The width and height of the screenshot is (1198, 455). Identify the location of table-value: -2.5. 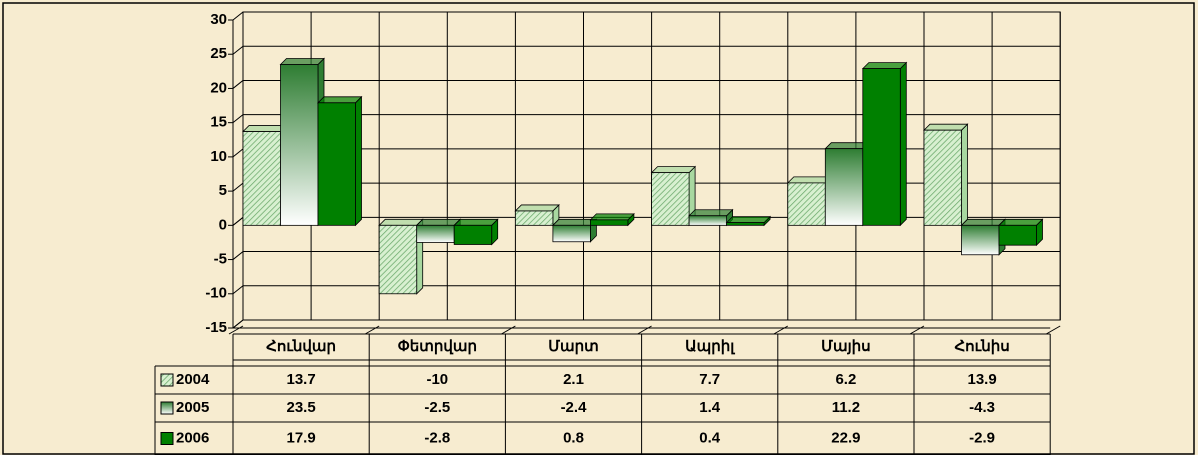
(437, 407).